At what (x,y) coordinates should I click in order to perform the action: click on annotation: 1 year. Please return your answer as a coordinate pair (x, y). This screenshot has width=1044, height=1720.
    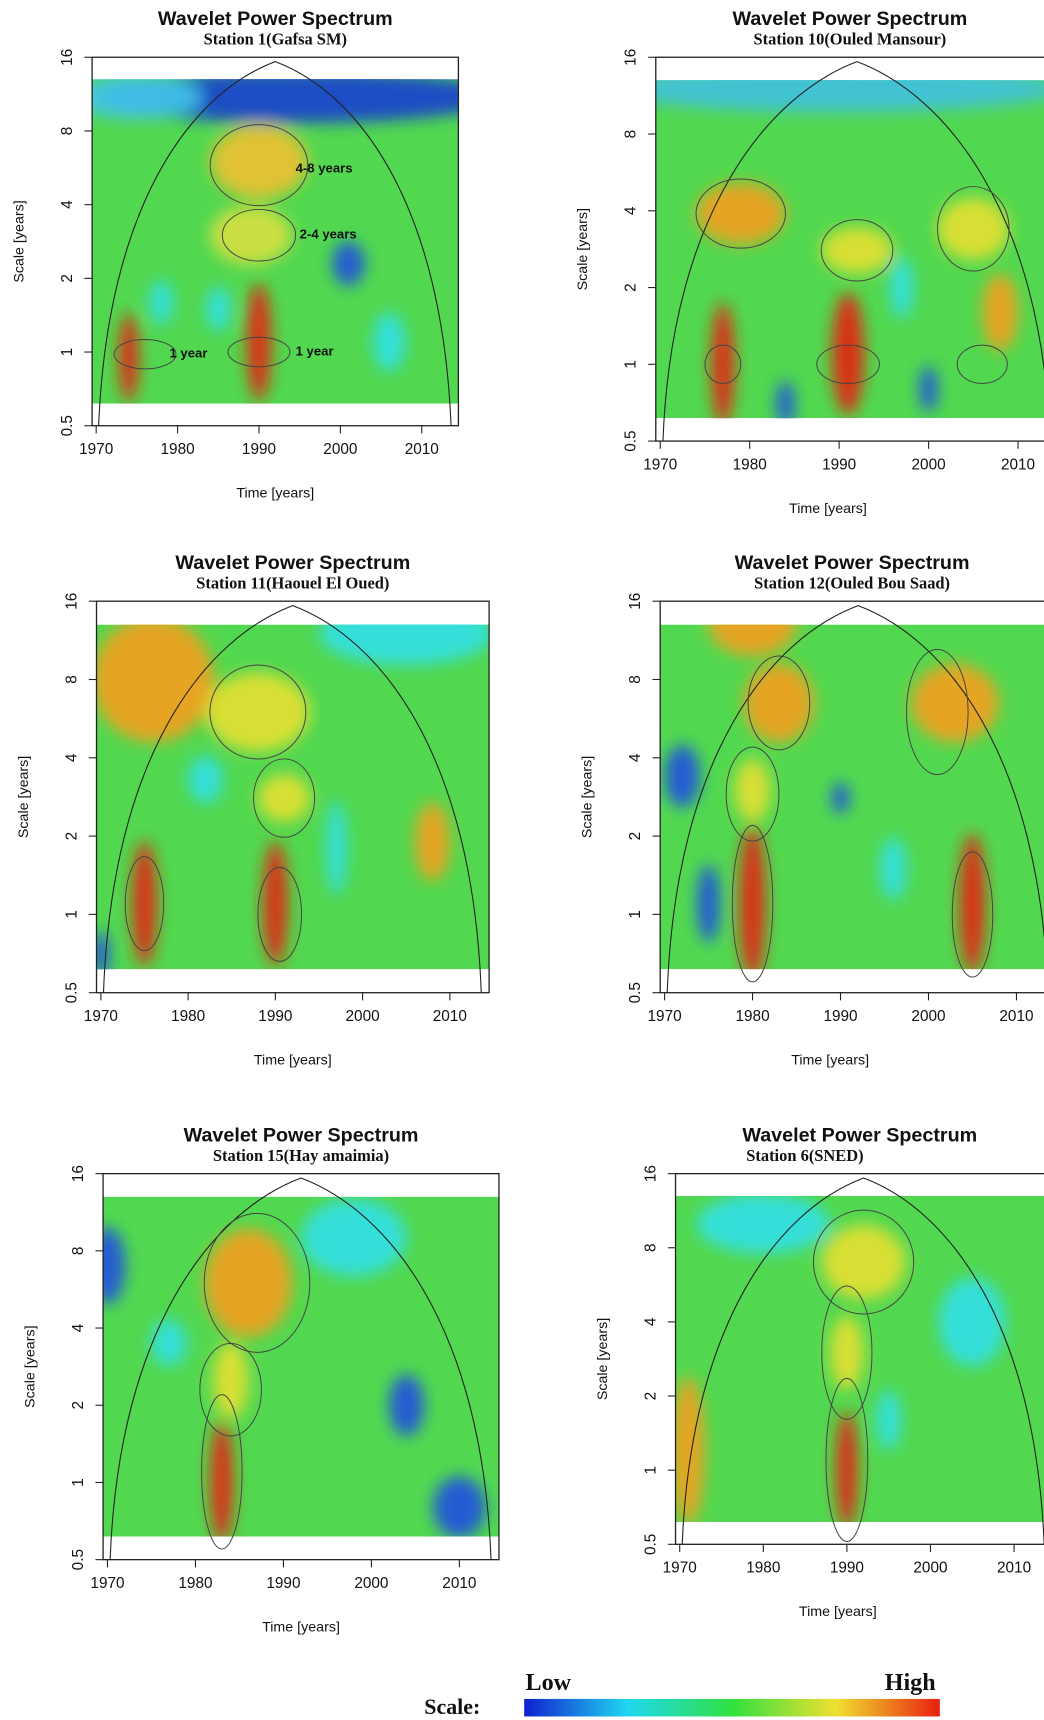
    Looking at the image, I should click on (315, 351).